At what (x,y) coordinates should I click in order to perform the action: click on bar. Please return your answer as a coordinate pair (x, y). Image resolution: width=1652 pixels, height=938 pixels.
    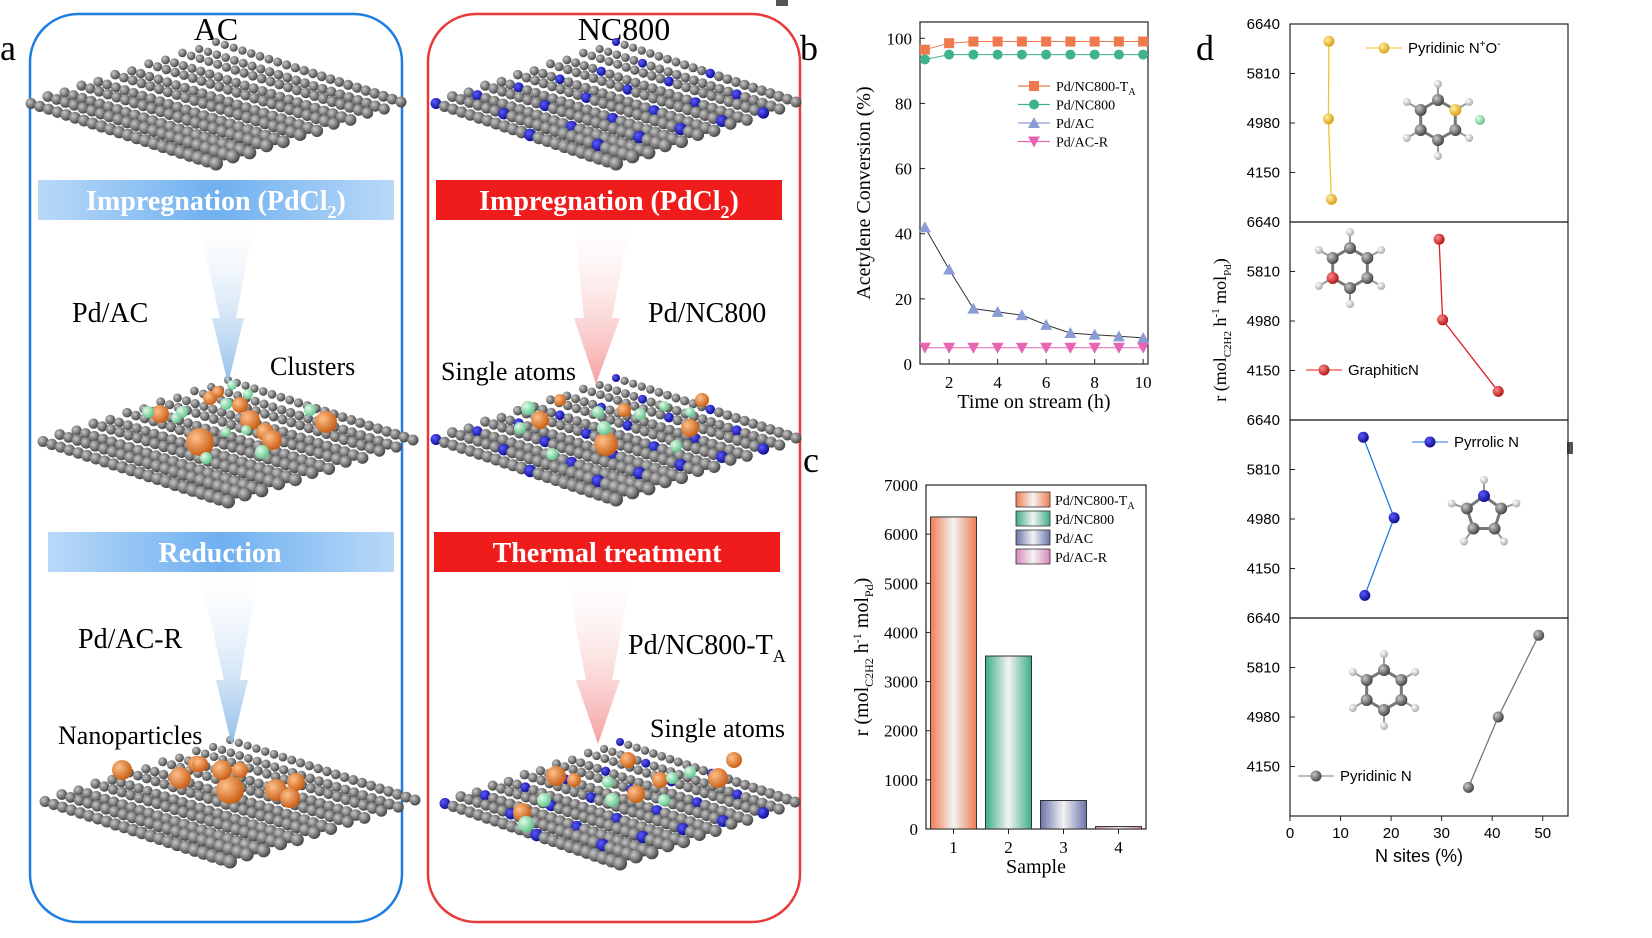
    Looking at the image, I should click on (1063, 814).